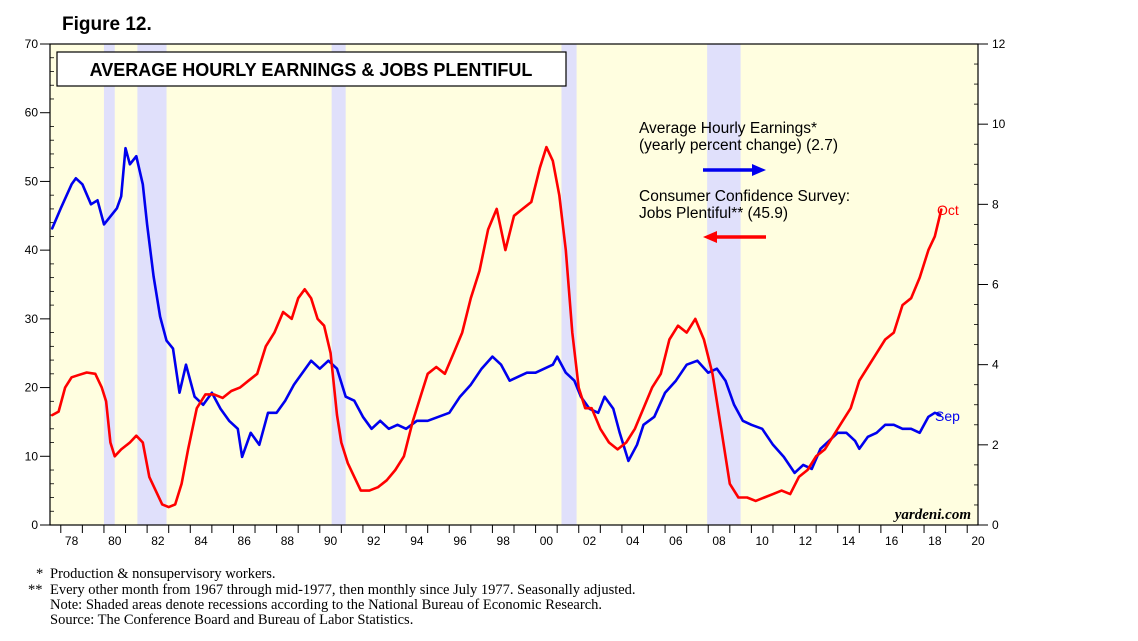 This screenshot has width=1138, height=641. Describe the element at coordinates (245, 541) in the screenshot. I see `x-tick-label-86: 86` at that location.